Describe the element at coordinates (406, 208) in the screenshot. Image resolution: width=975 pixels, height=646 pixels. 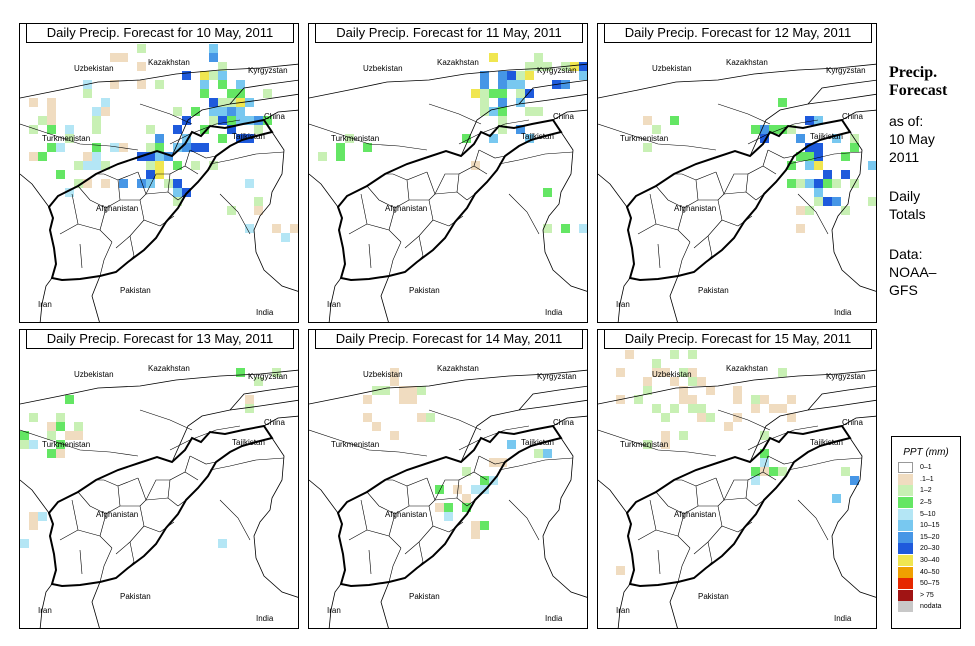
I see `country-label-afghanistan: Afghanistan` at that location.